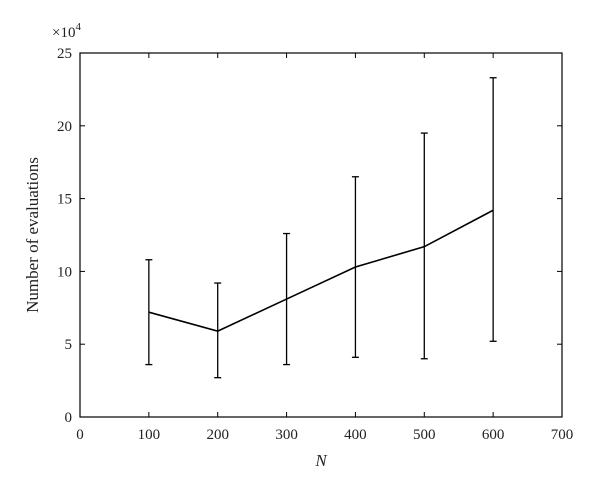 The height and width of the screenshot is (491, 600). What do you see at coordinates (64, 200) in the screenshot?
I see `y-tick-label: 15` at bounding box center [64, 200].